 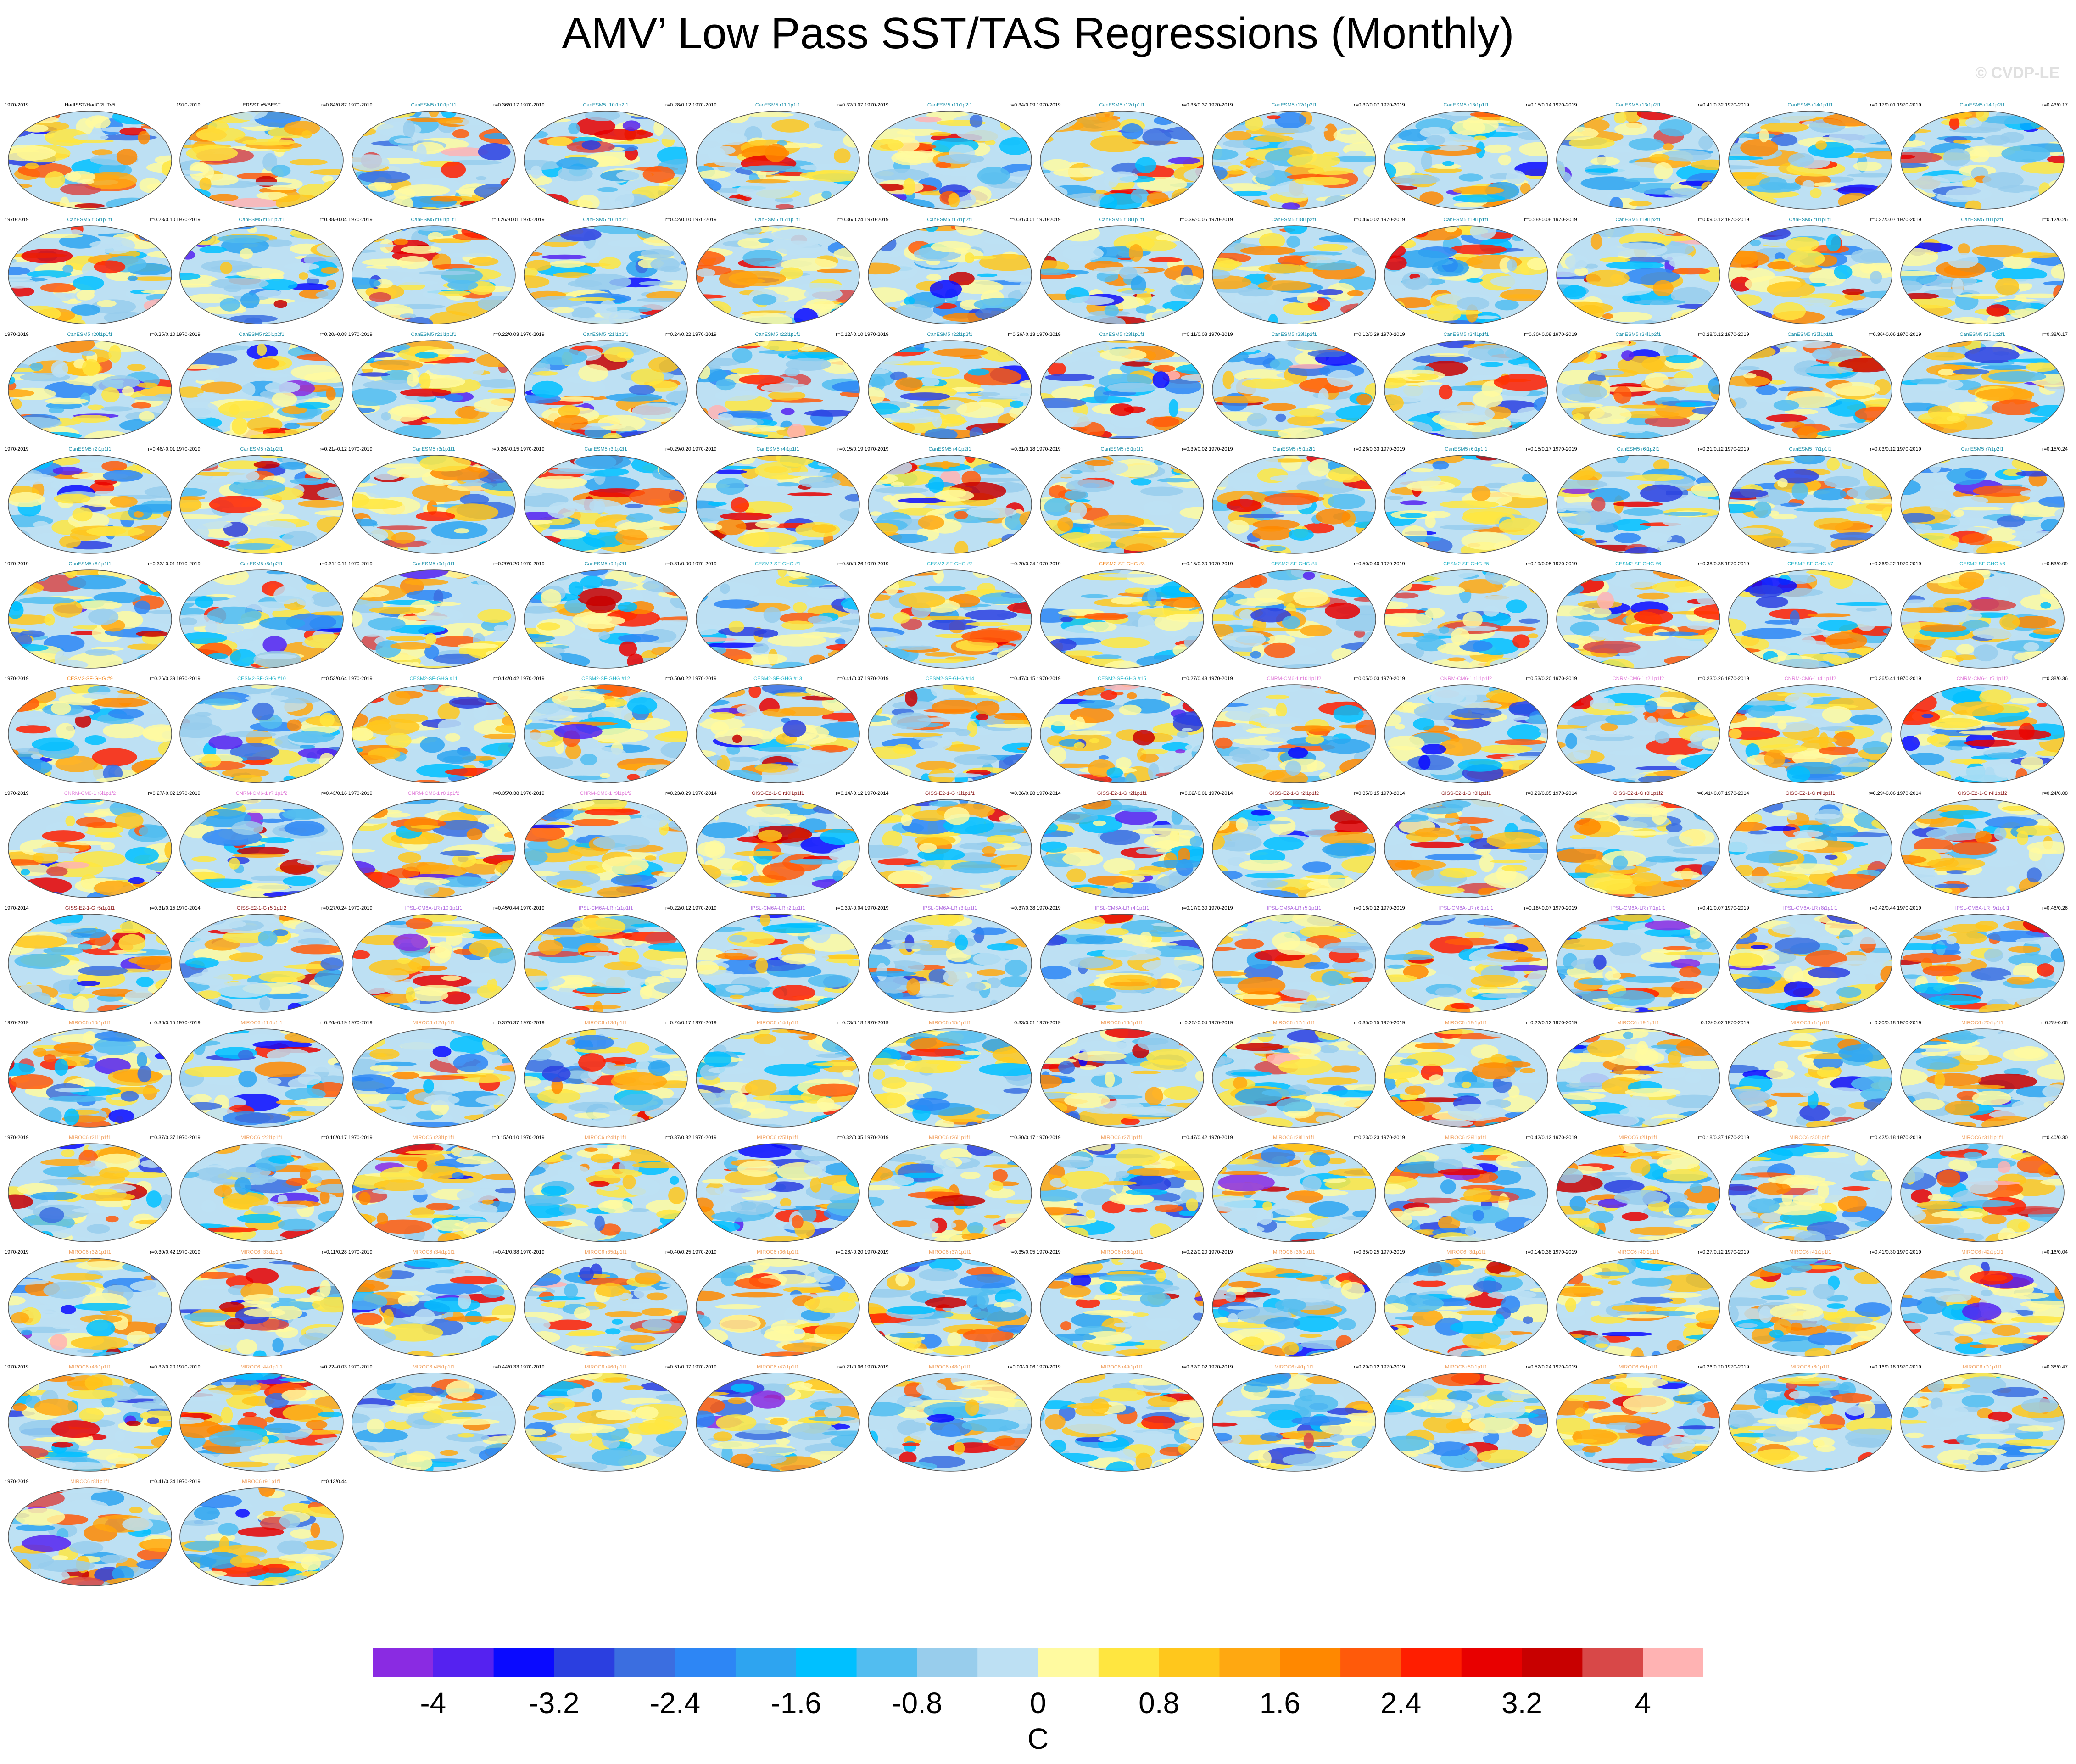 What do you see at coordinates (1294, 1252) in the screenshot?
I see `panel-title: MIROC6 r39i1p1f1` at bounding box center [1294, 1252].